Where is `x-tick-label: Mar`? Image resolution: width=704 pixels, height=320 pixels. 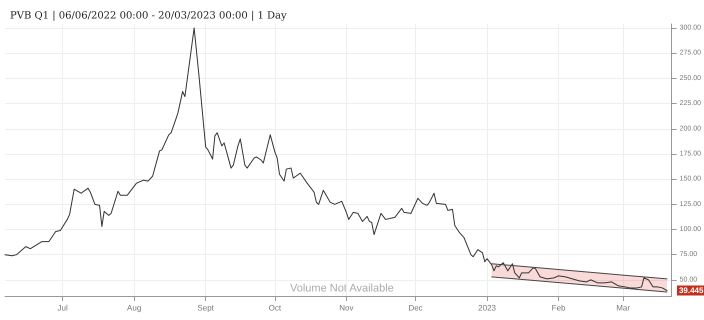
x-tick-label: Mar is located at coordinates (623, 308).